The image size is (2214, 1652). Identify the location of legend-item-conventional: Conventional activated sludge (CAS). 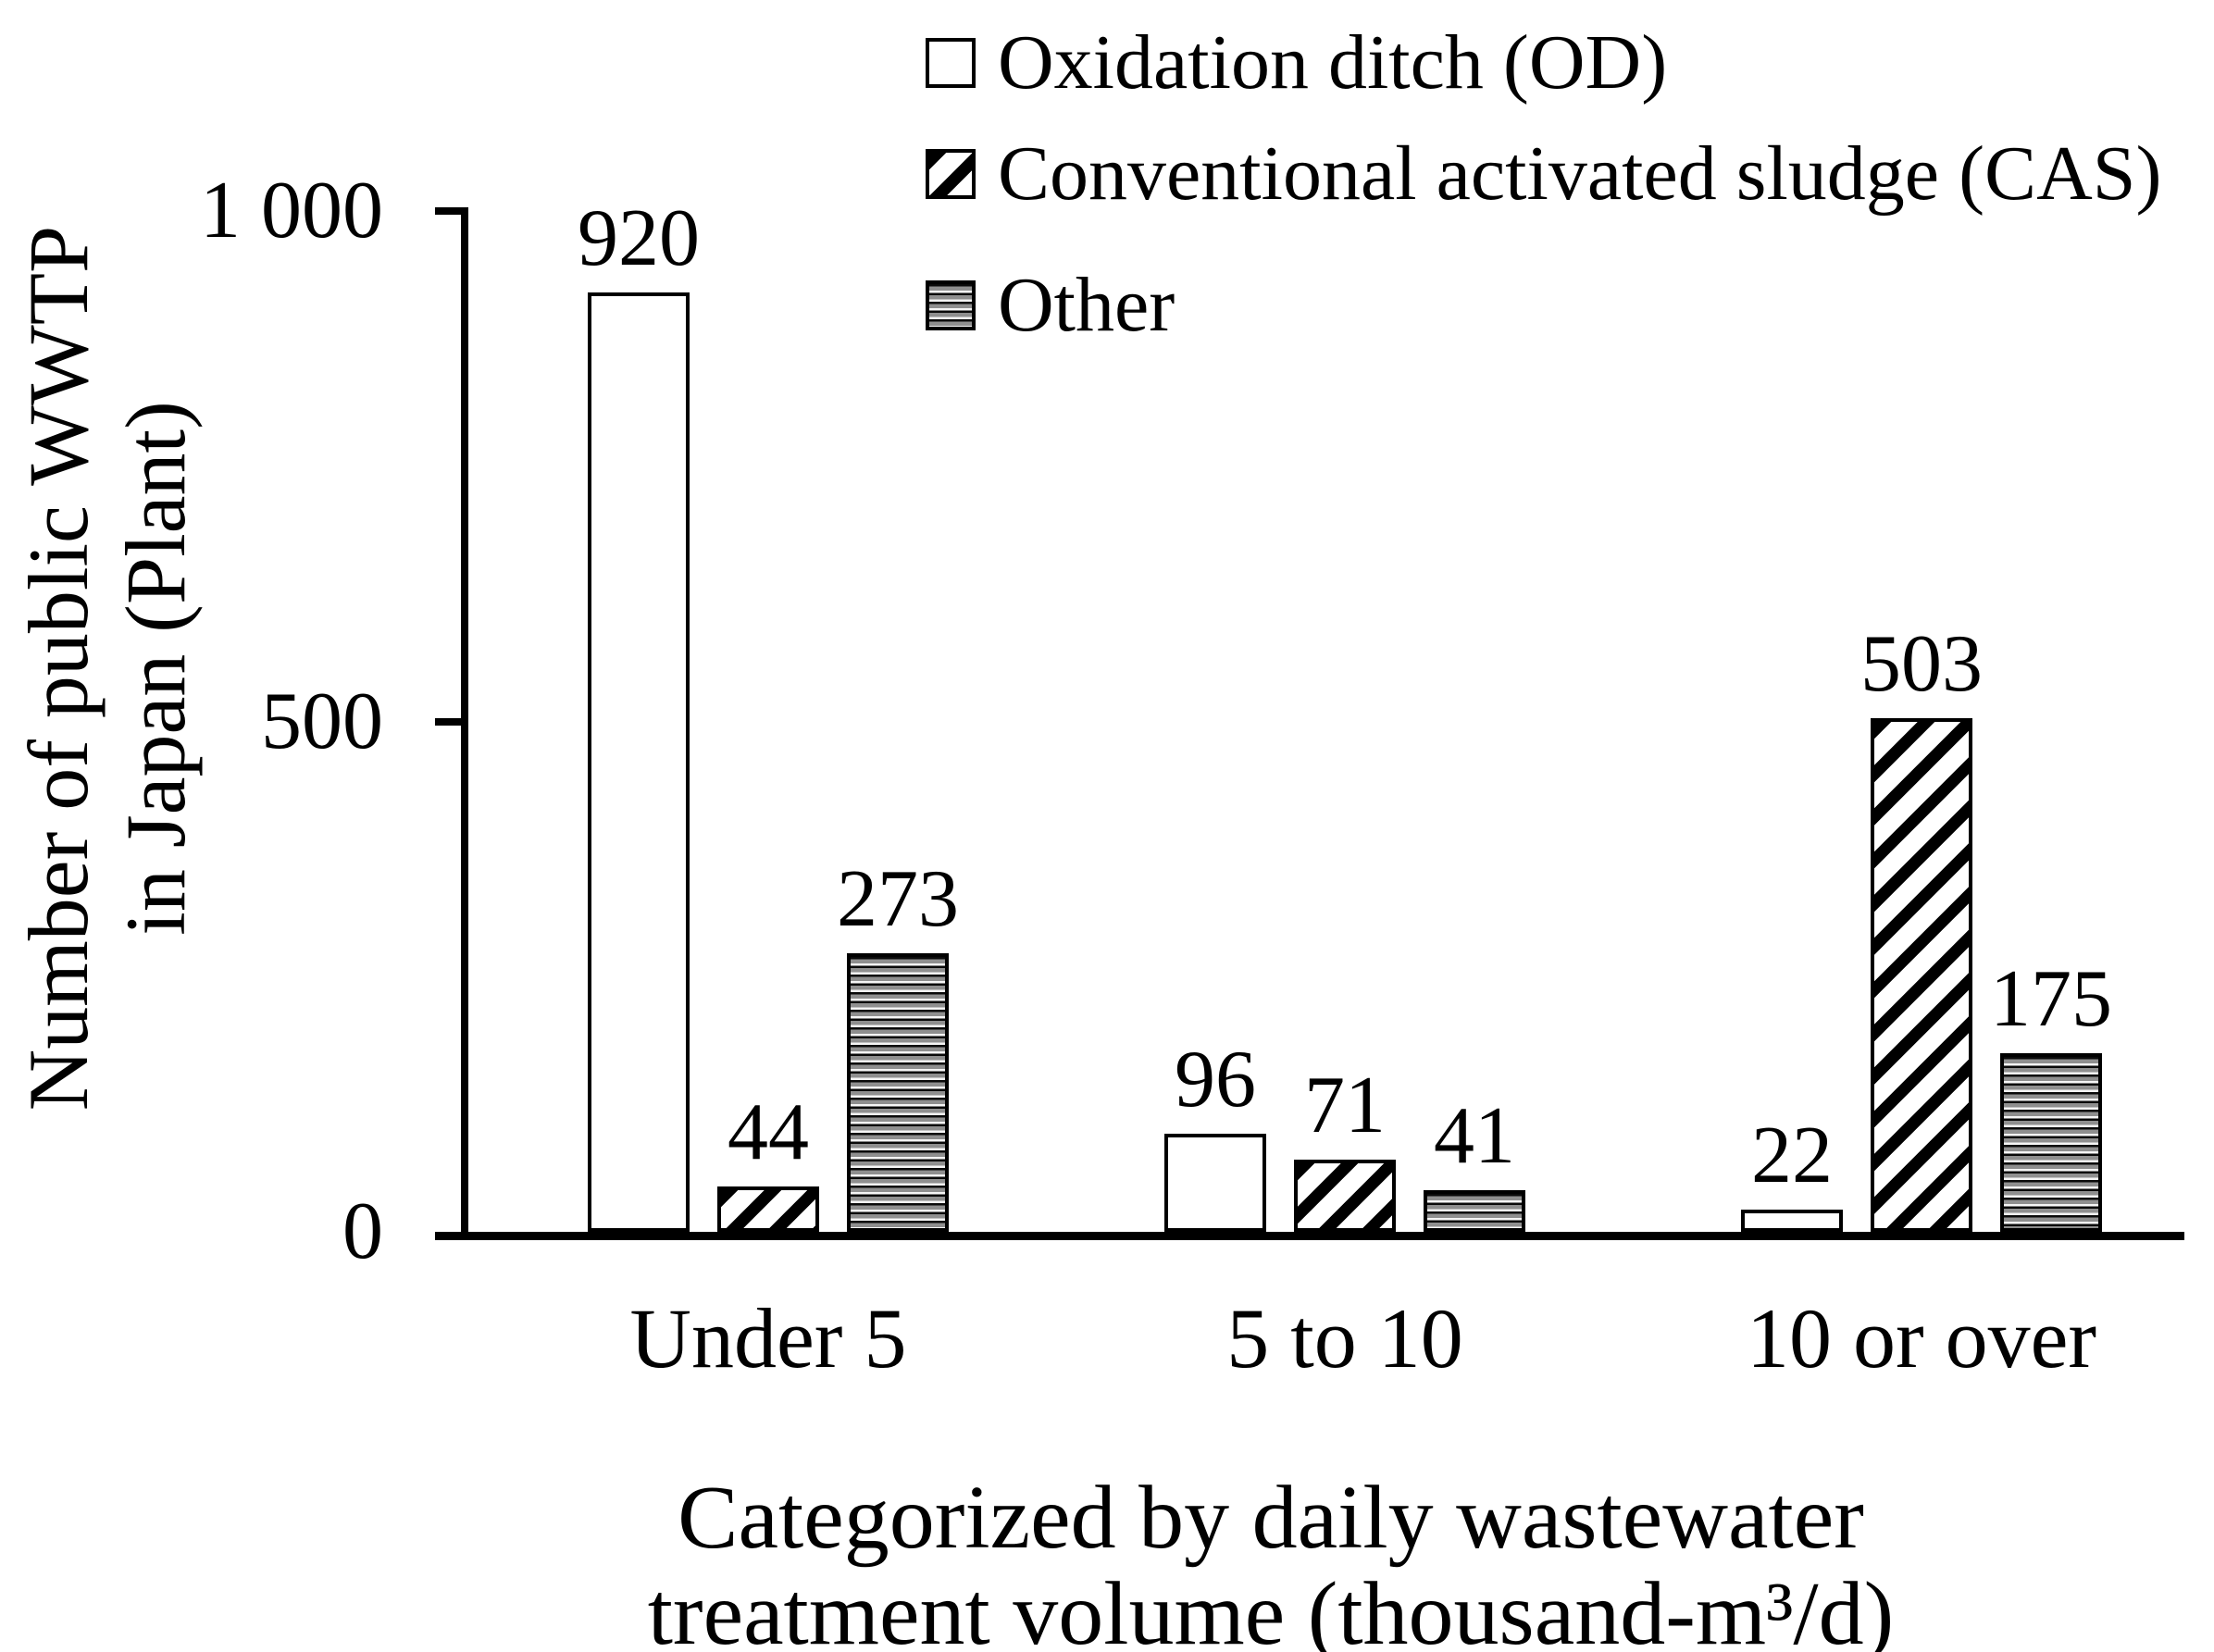
(1543, 174).